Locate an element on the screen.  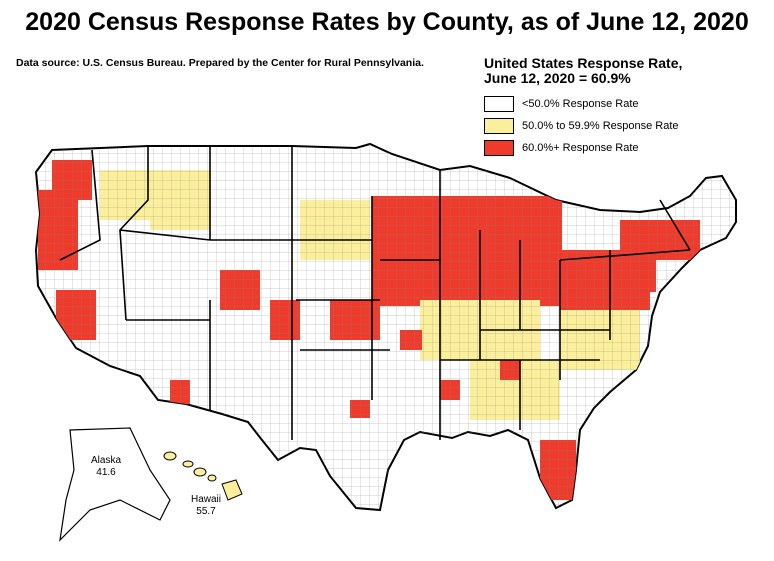
legend-item-mid: 50.0% to 59.9% Response Rate is located at coordinates (619, 126).